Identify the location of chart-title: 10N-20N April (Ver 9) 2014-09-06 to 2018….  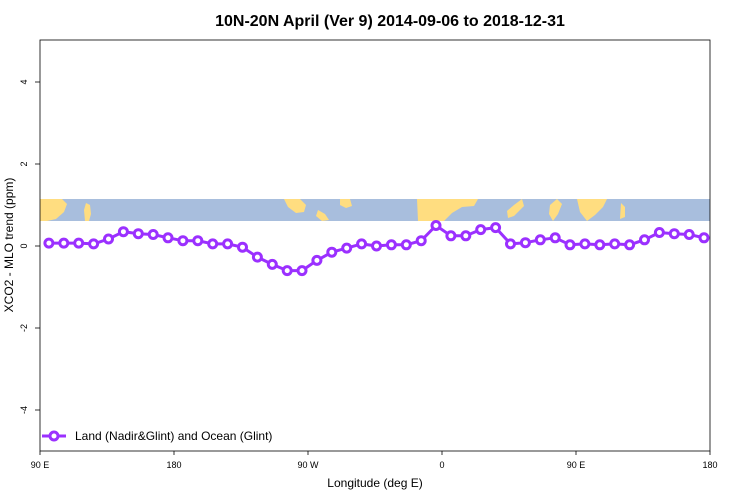
(390, 21).